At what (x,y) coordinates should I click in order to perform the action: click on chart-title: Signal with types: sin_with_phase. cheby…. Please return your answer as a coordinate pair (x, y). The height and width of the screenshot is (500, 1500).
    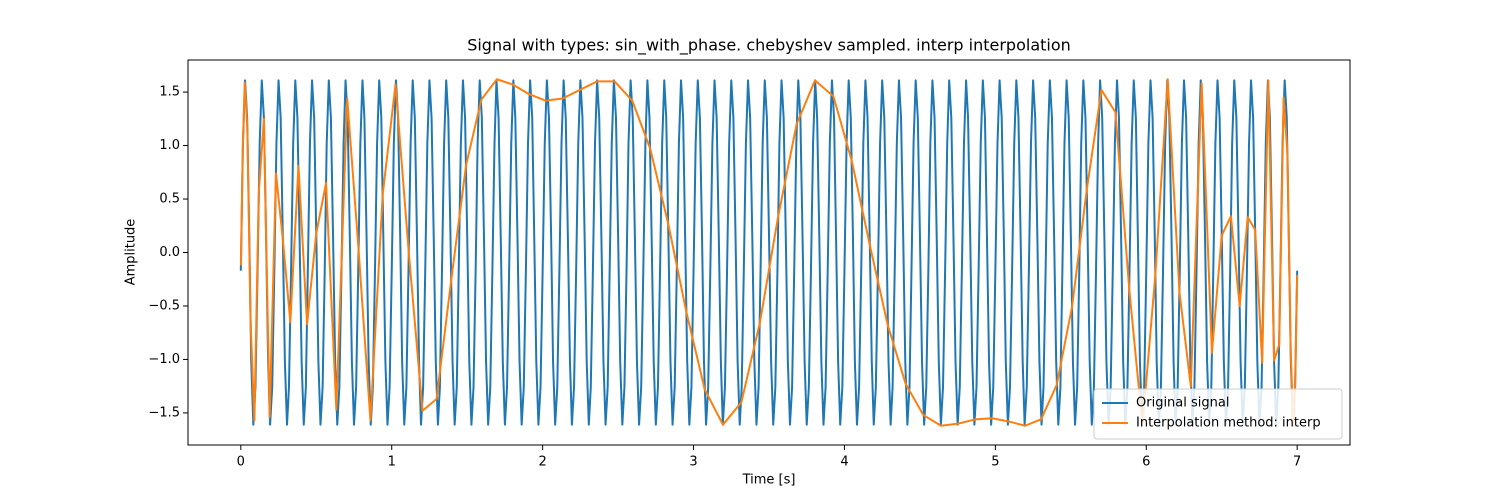
    Looking at the image, I should click on (769, 46).